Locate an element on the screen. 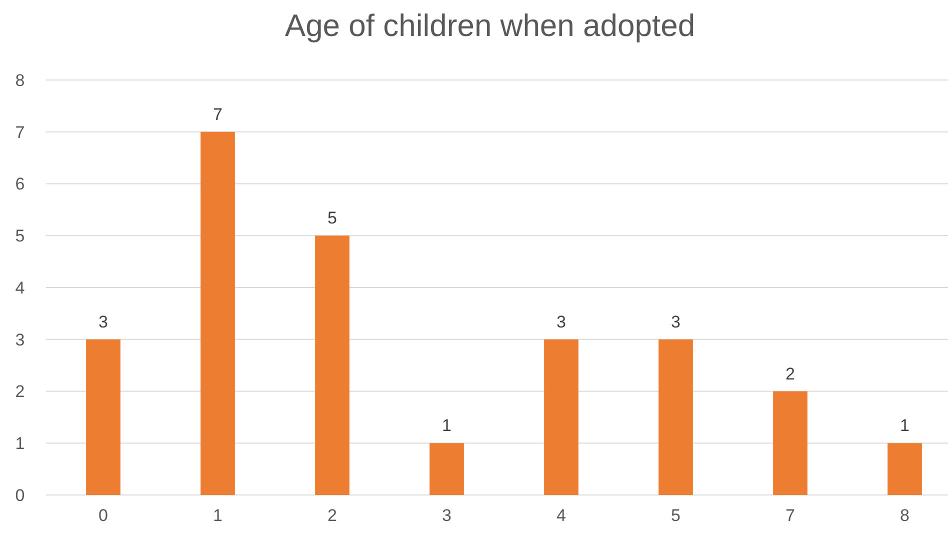 The height and width of the screenshot is (535, 948). x-tick-label: 2 is located at coordinates (332, 515).